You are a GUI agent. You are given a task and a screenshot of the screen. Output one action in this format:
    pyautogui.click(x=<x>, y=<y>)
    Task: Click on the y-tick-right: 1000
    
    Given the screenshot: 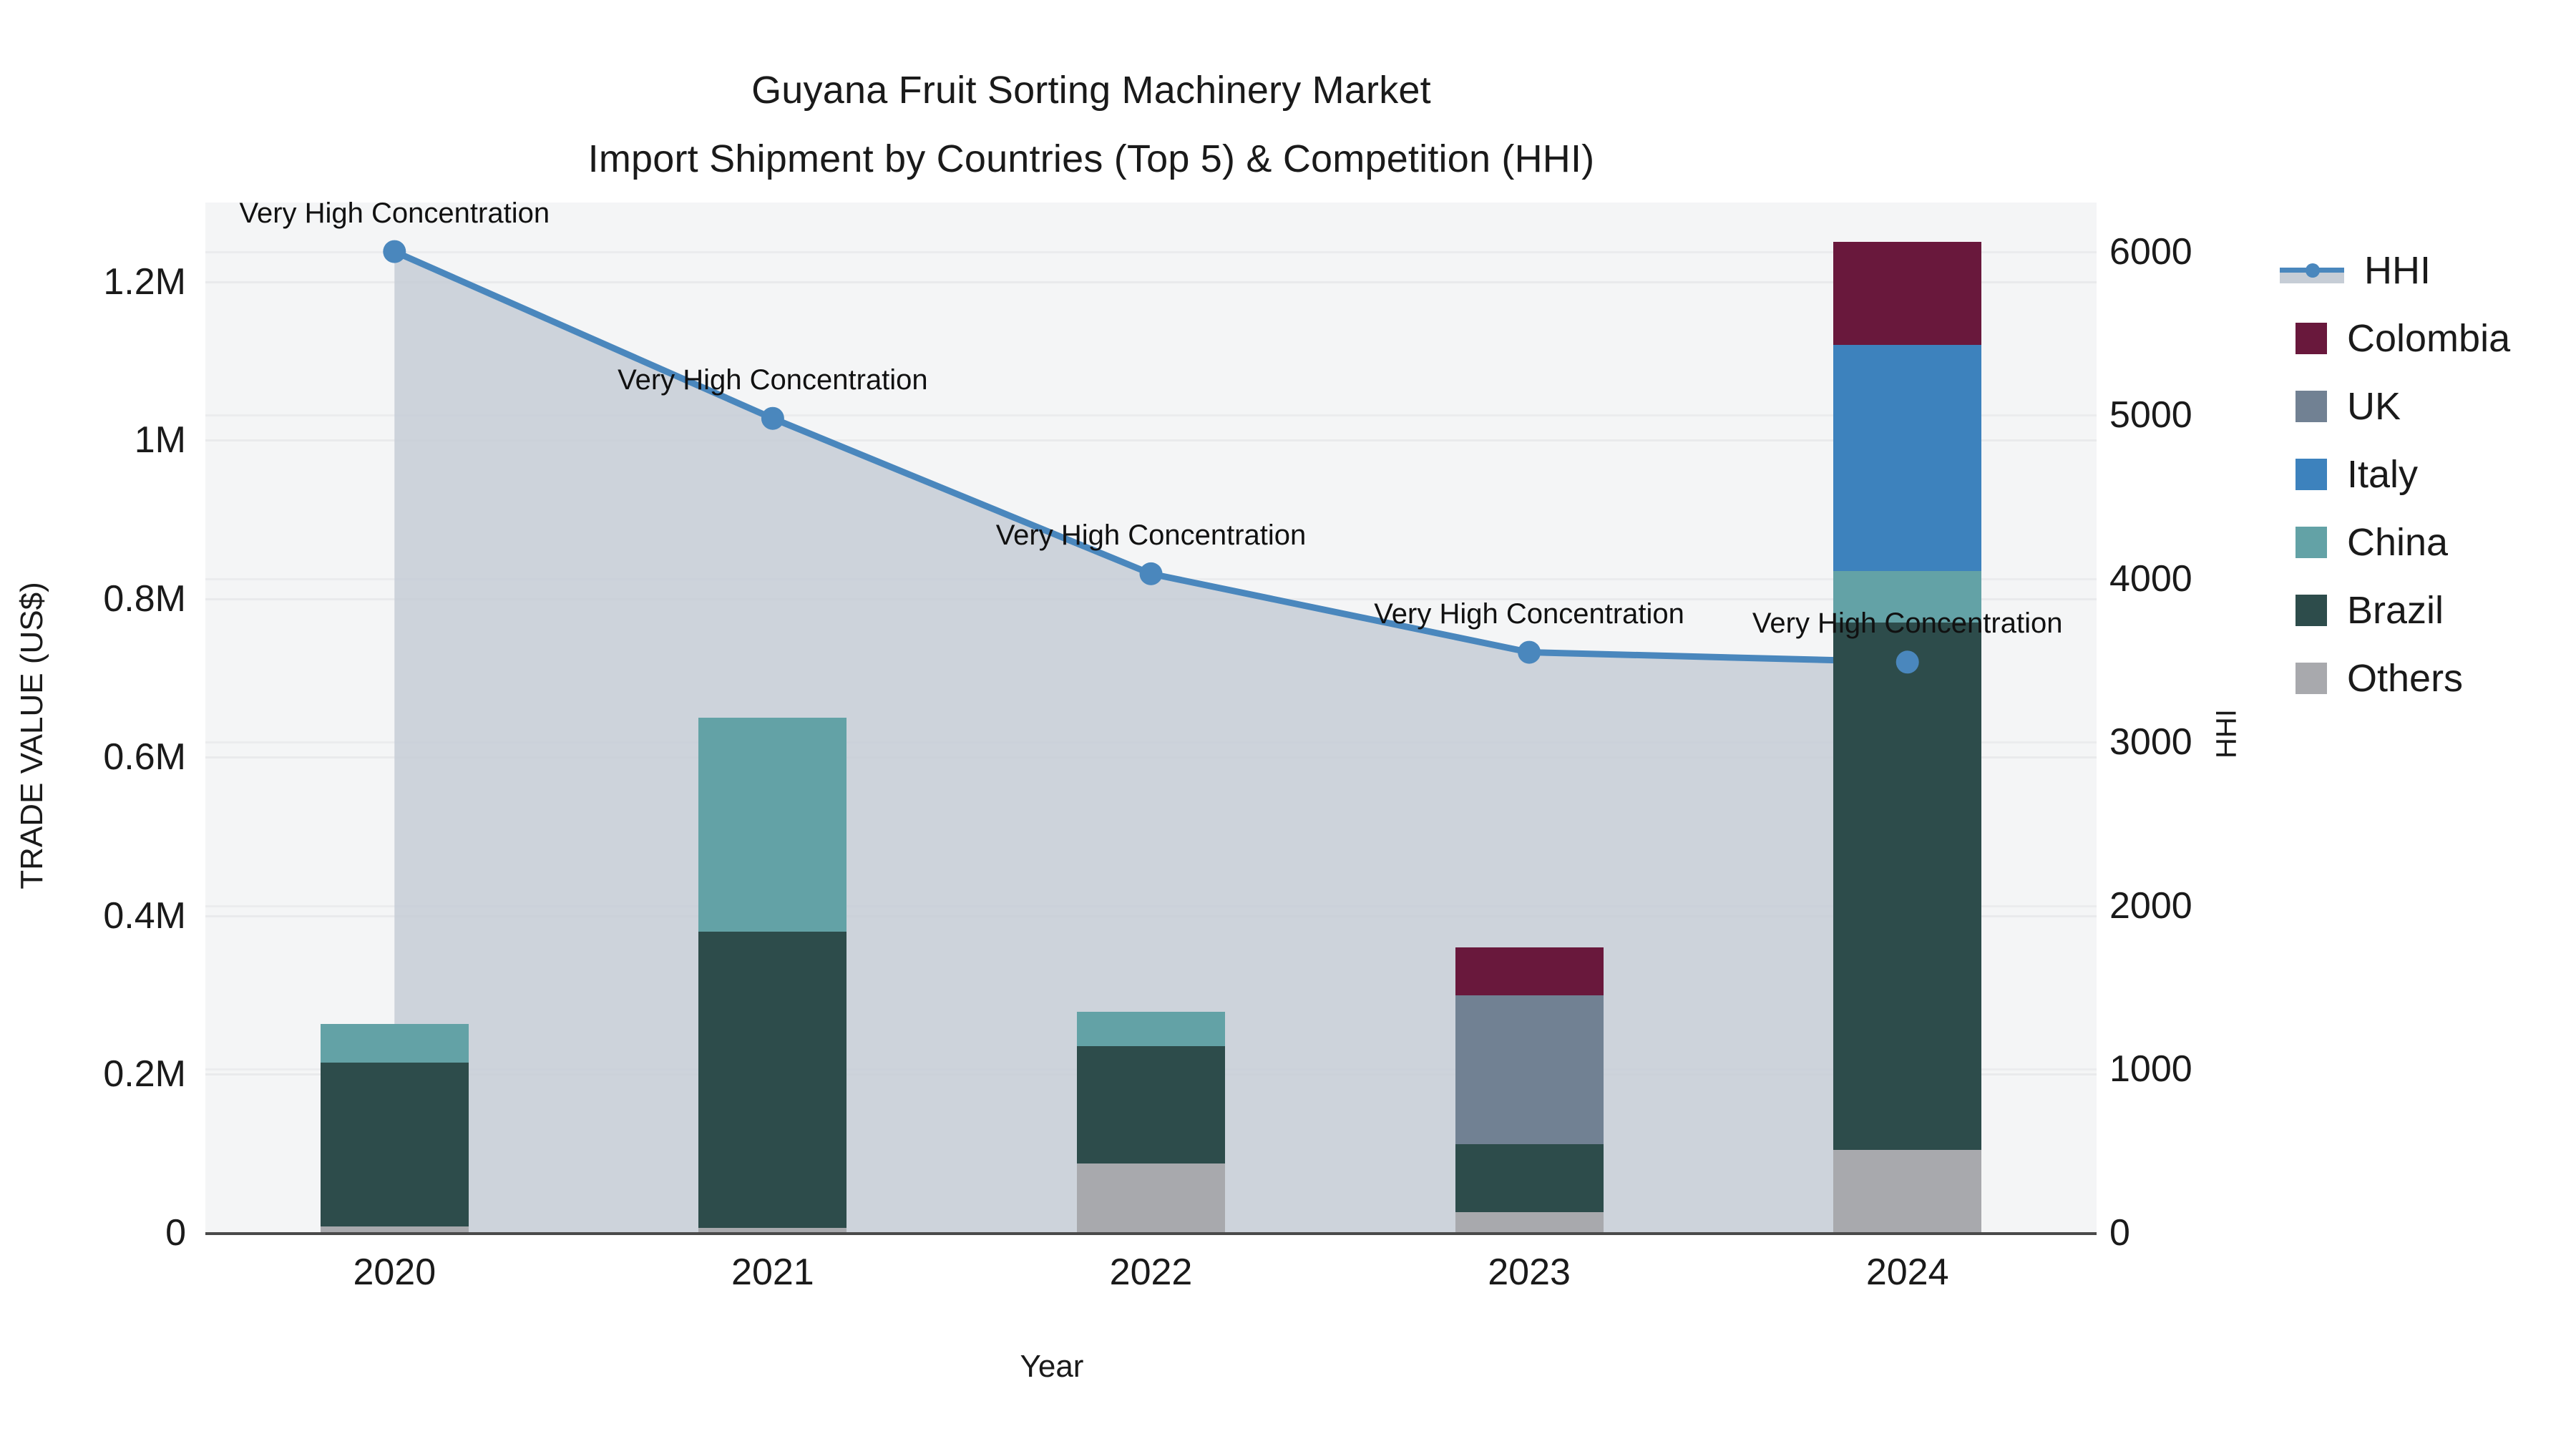 What is the action you would take?
    pyautogui.click(x=2150, y=1069)
    